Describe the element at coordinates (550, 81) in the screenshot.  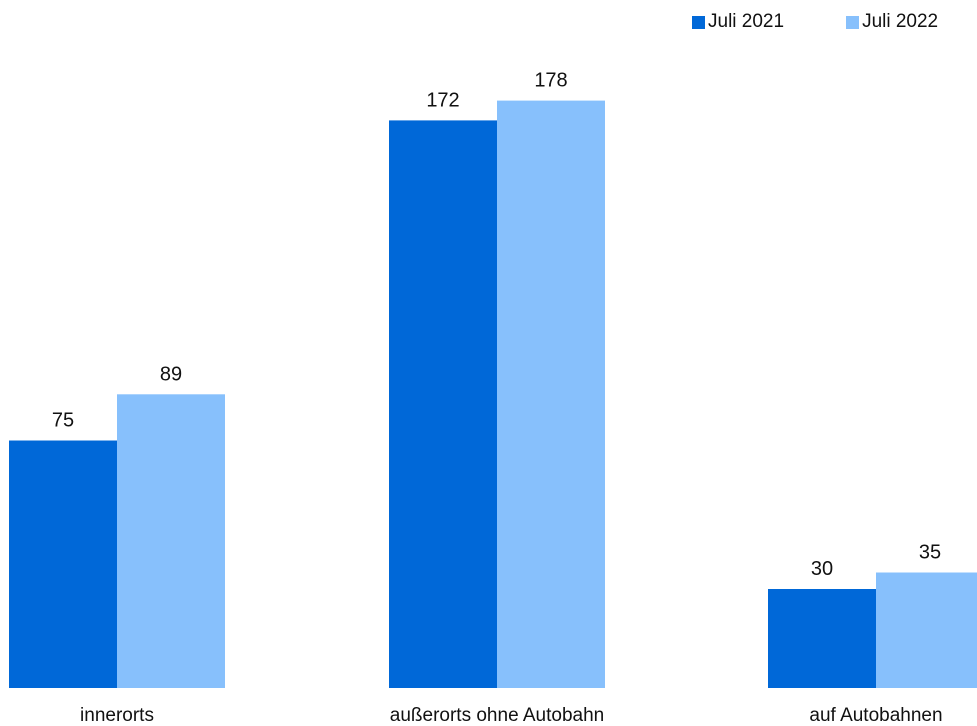
I see `data-label-ausserorts-ohne-autobahn-juli-2022: 178` at that location.